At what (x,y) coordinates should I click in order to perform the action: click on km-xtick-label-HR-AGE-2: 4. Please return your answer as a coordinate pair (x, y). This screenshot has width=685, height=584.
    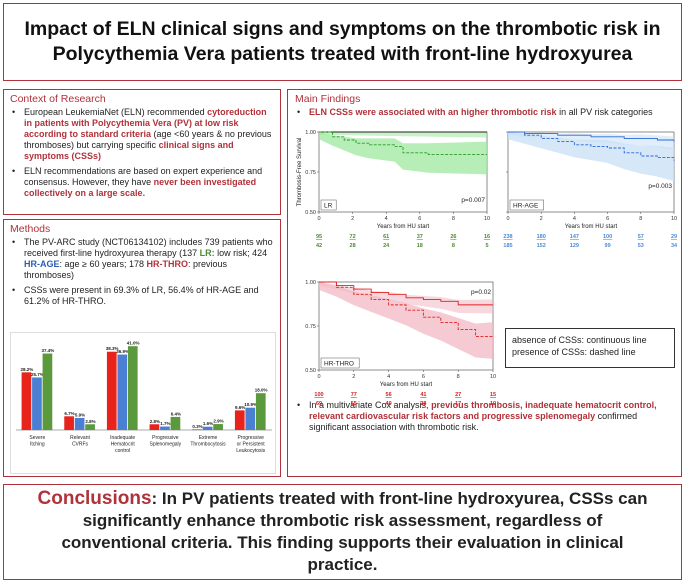
    Looking at the image, I should click on (574, 219).